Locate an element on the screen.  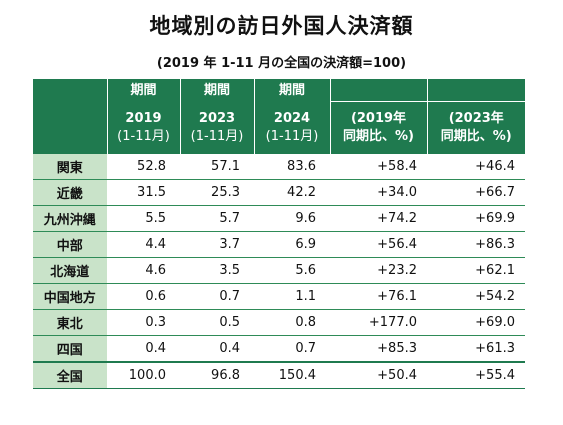
value-2024: 0.8 is located at coordinates (292, 322).